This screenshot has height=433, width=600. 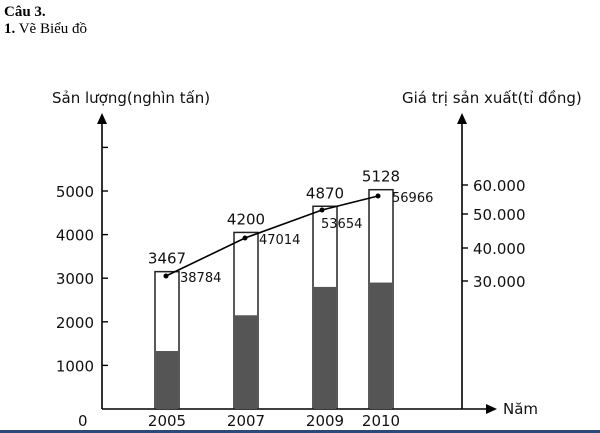 I want to click on left-axis-title: Sản lượng(nghìn tấn), so click(x=131, y=98).